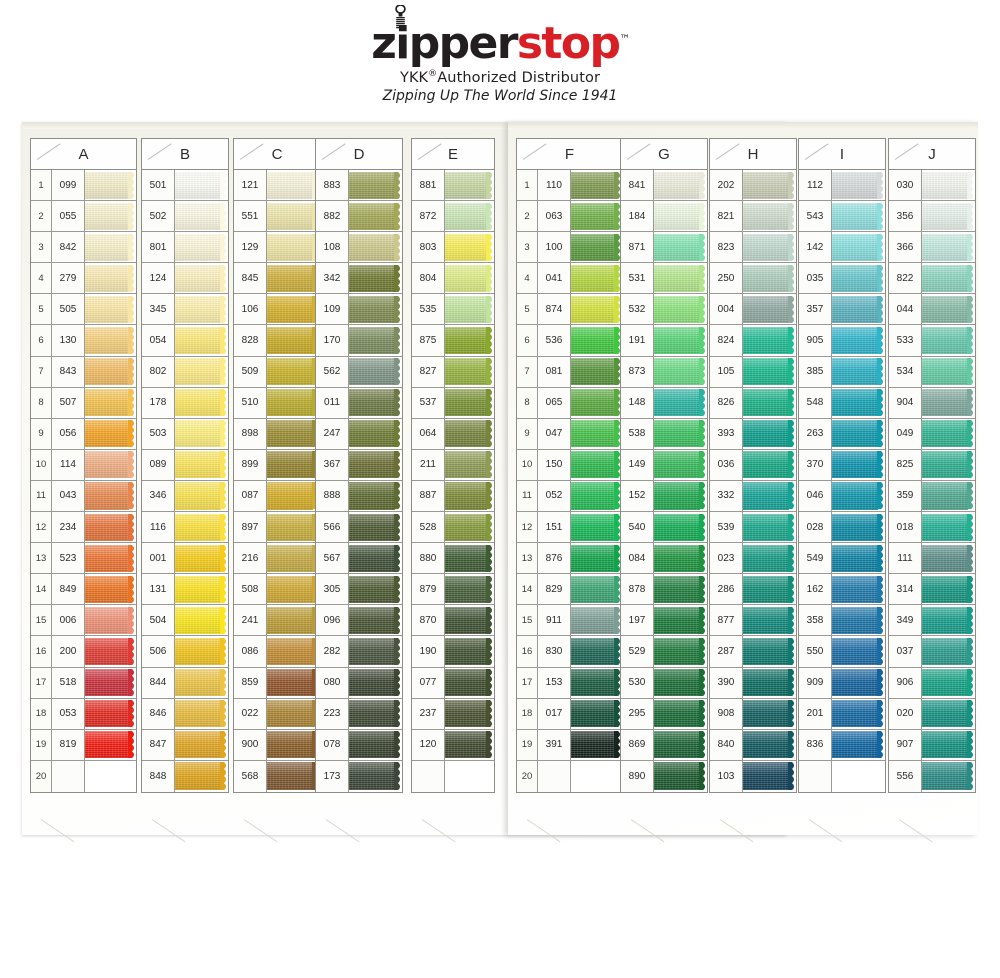 The height and width of the screenshot is (978, 1000). I want to click on swatch-row: 6 536, so click(569, 341).